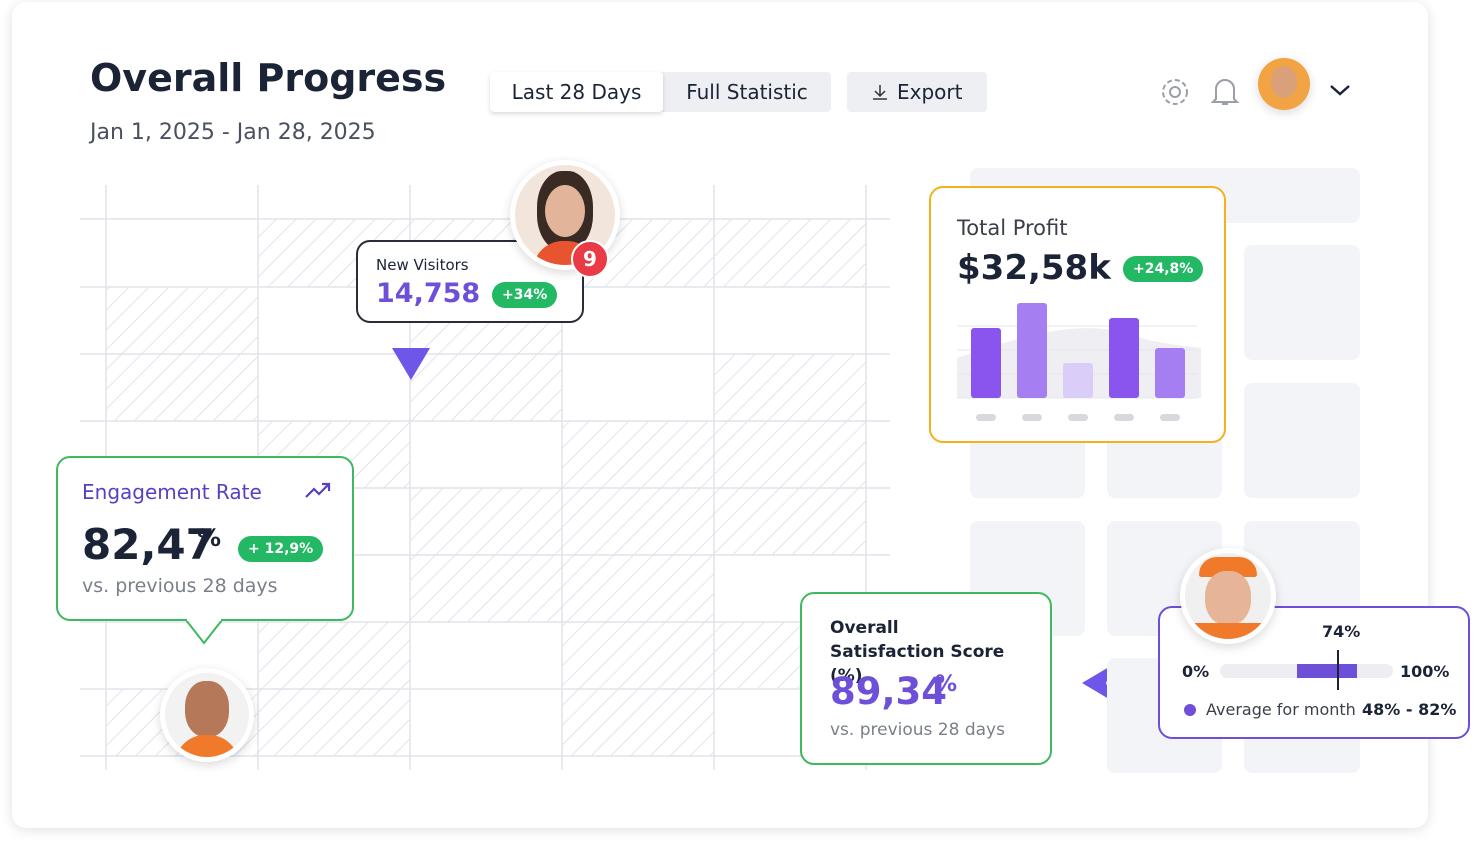  I want to click on change-badge: +24,8%, so click(1163, 269).